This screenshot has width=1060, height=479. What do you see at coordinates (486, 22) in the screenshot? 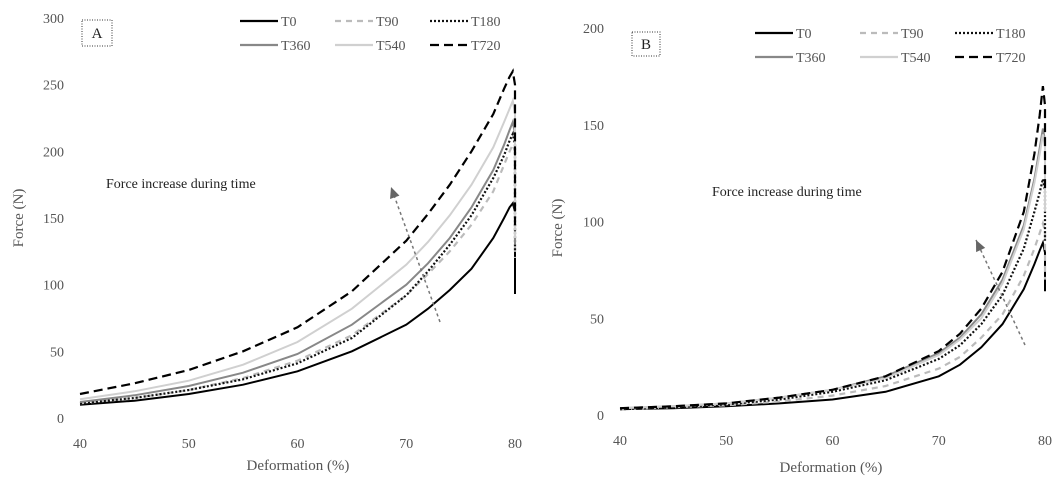
I see `panel-a-legend-label-t180: T180` at bounding box center [486, 22].